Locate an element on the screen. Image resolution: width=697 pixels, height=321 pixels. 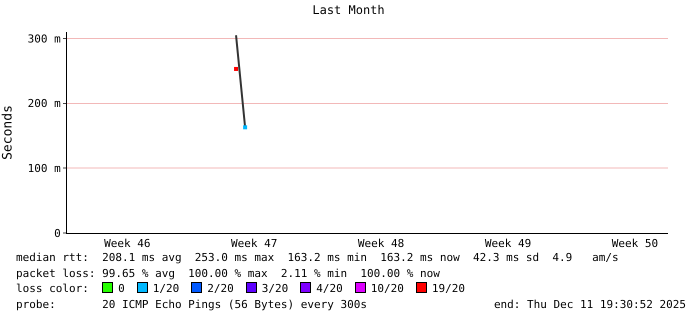
legend-label: 3/20 is located at coordinates (274, 288).